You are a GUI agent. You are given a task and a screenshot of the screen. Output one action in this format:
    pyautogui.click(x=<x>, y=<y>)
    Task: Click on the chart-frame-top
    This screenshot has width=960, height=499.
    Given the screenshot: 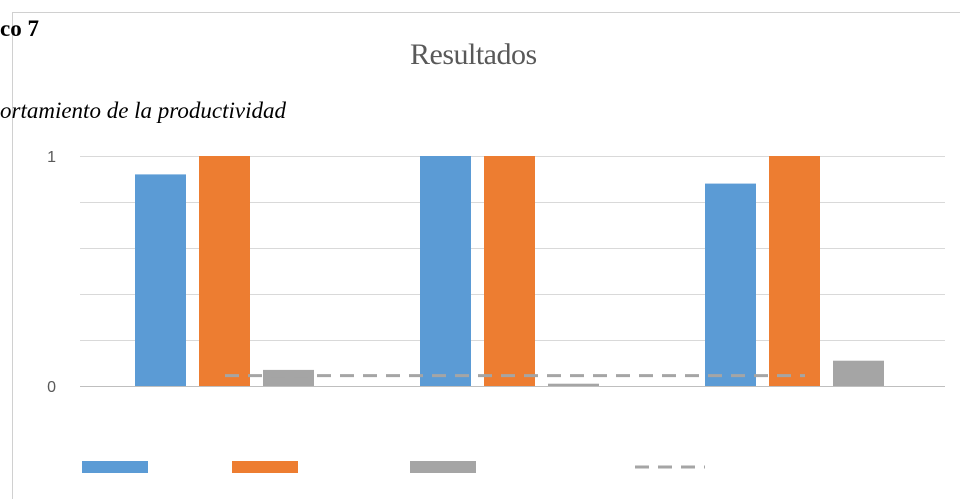 What is the action you would take?
    pyautogui.click(x=486, y=12)
    